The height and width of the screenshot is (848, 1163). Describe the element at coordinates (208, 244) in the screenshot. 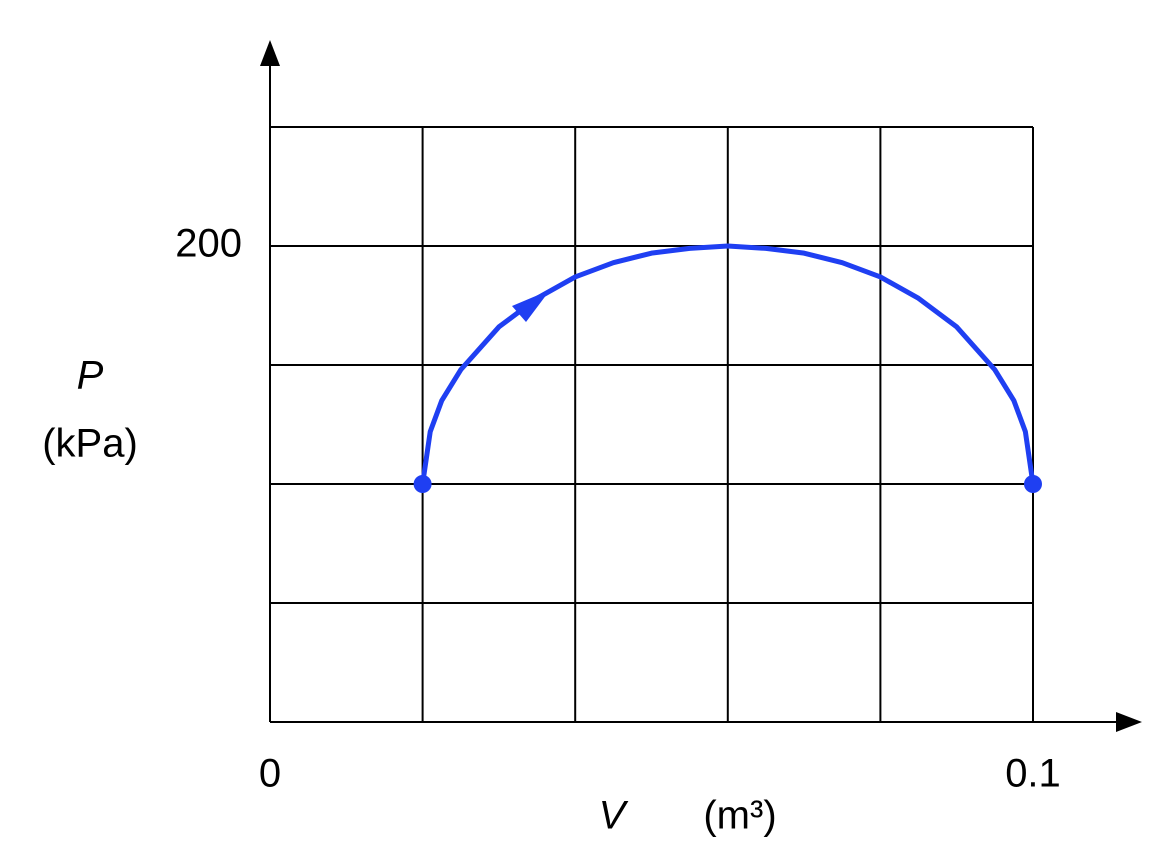

I see `y-tick-label: 200` at that location.